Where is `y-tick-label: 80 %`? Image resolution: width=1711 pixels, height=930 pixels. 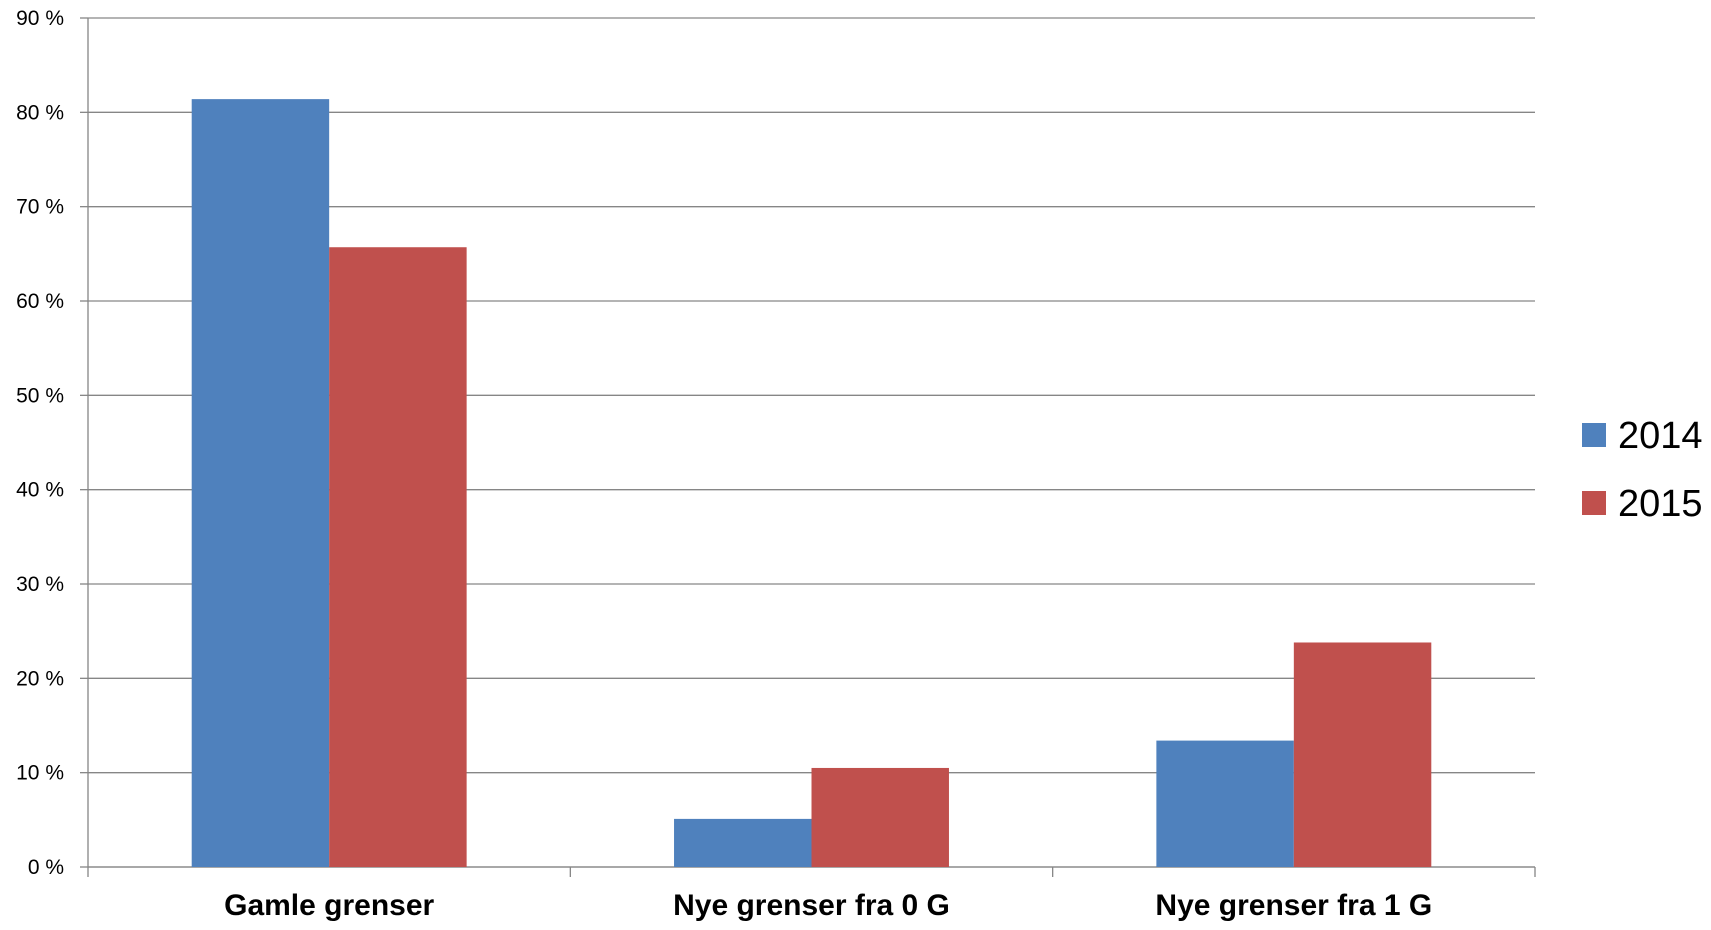
y-tick-label: 80 % is located at coordinates (40, 112).